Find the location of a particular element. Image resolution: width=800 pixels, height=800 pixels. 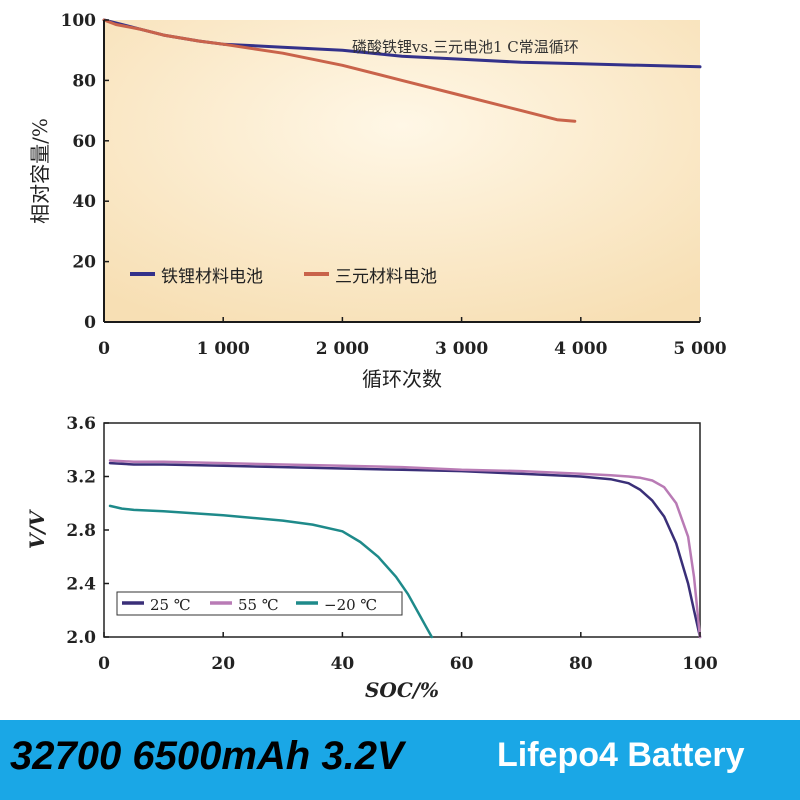

chart1-y-label: 相对容量/% is located at coordinates (40, 171).